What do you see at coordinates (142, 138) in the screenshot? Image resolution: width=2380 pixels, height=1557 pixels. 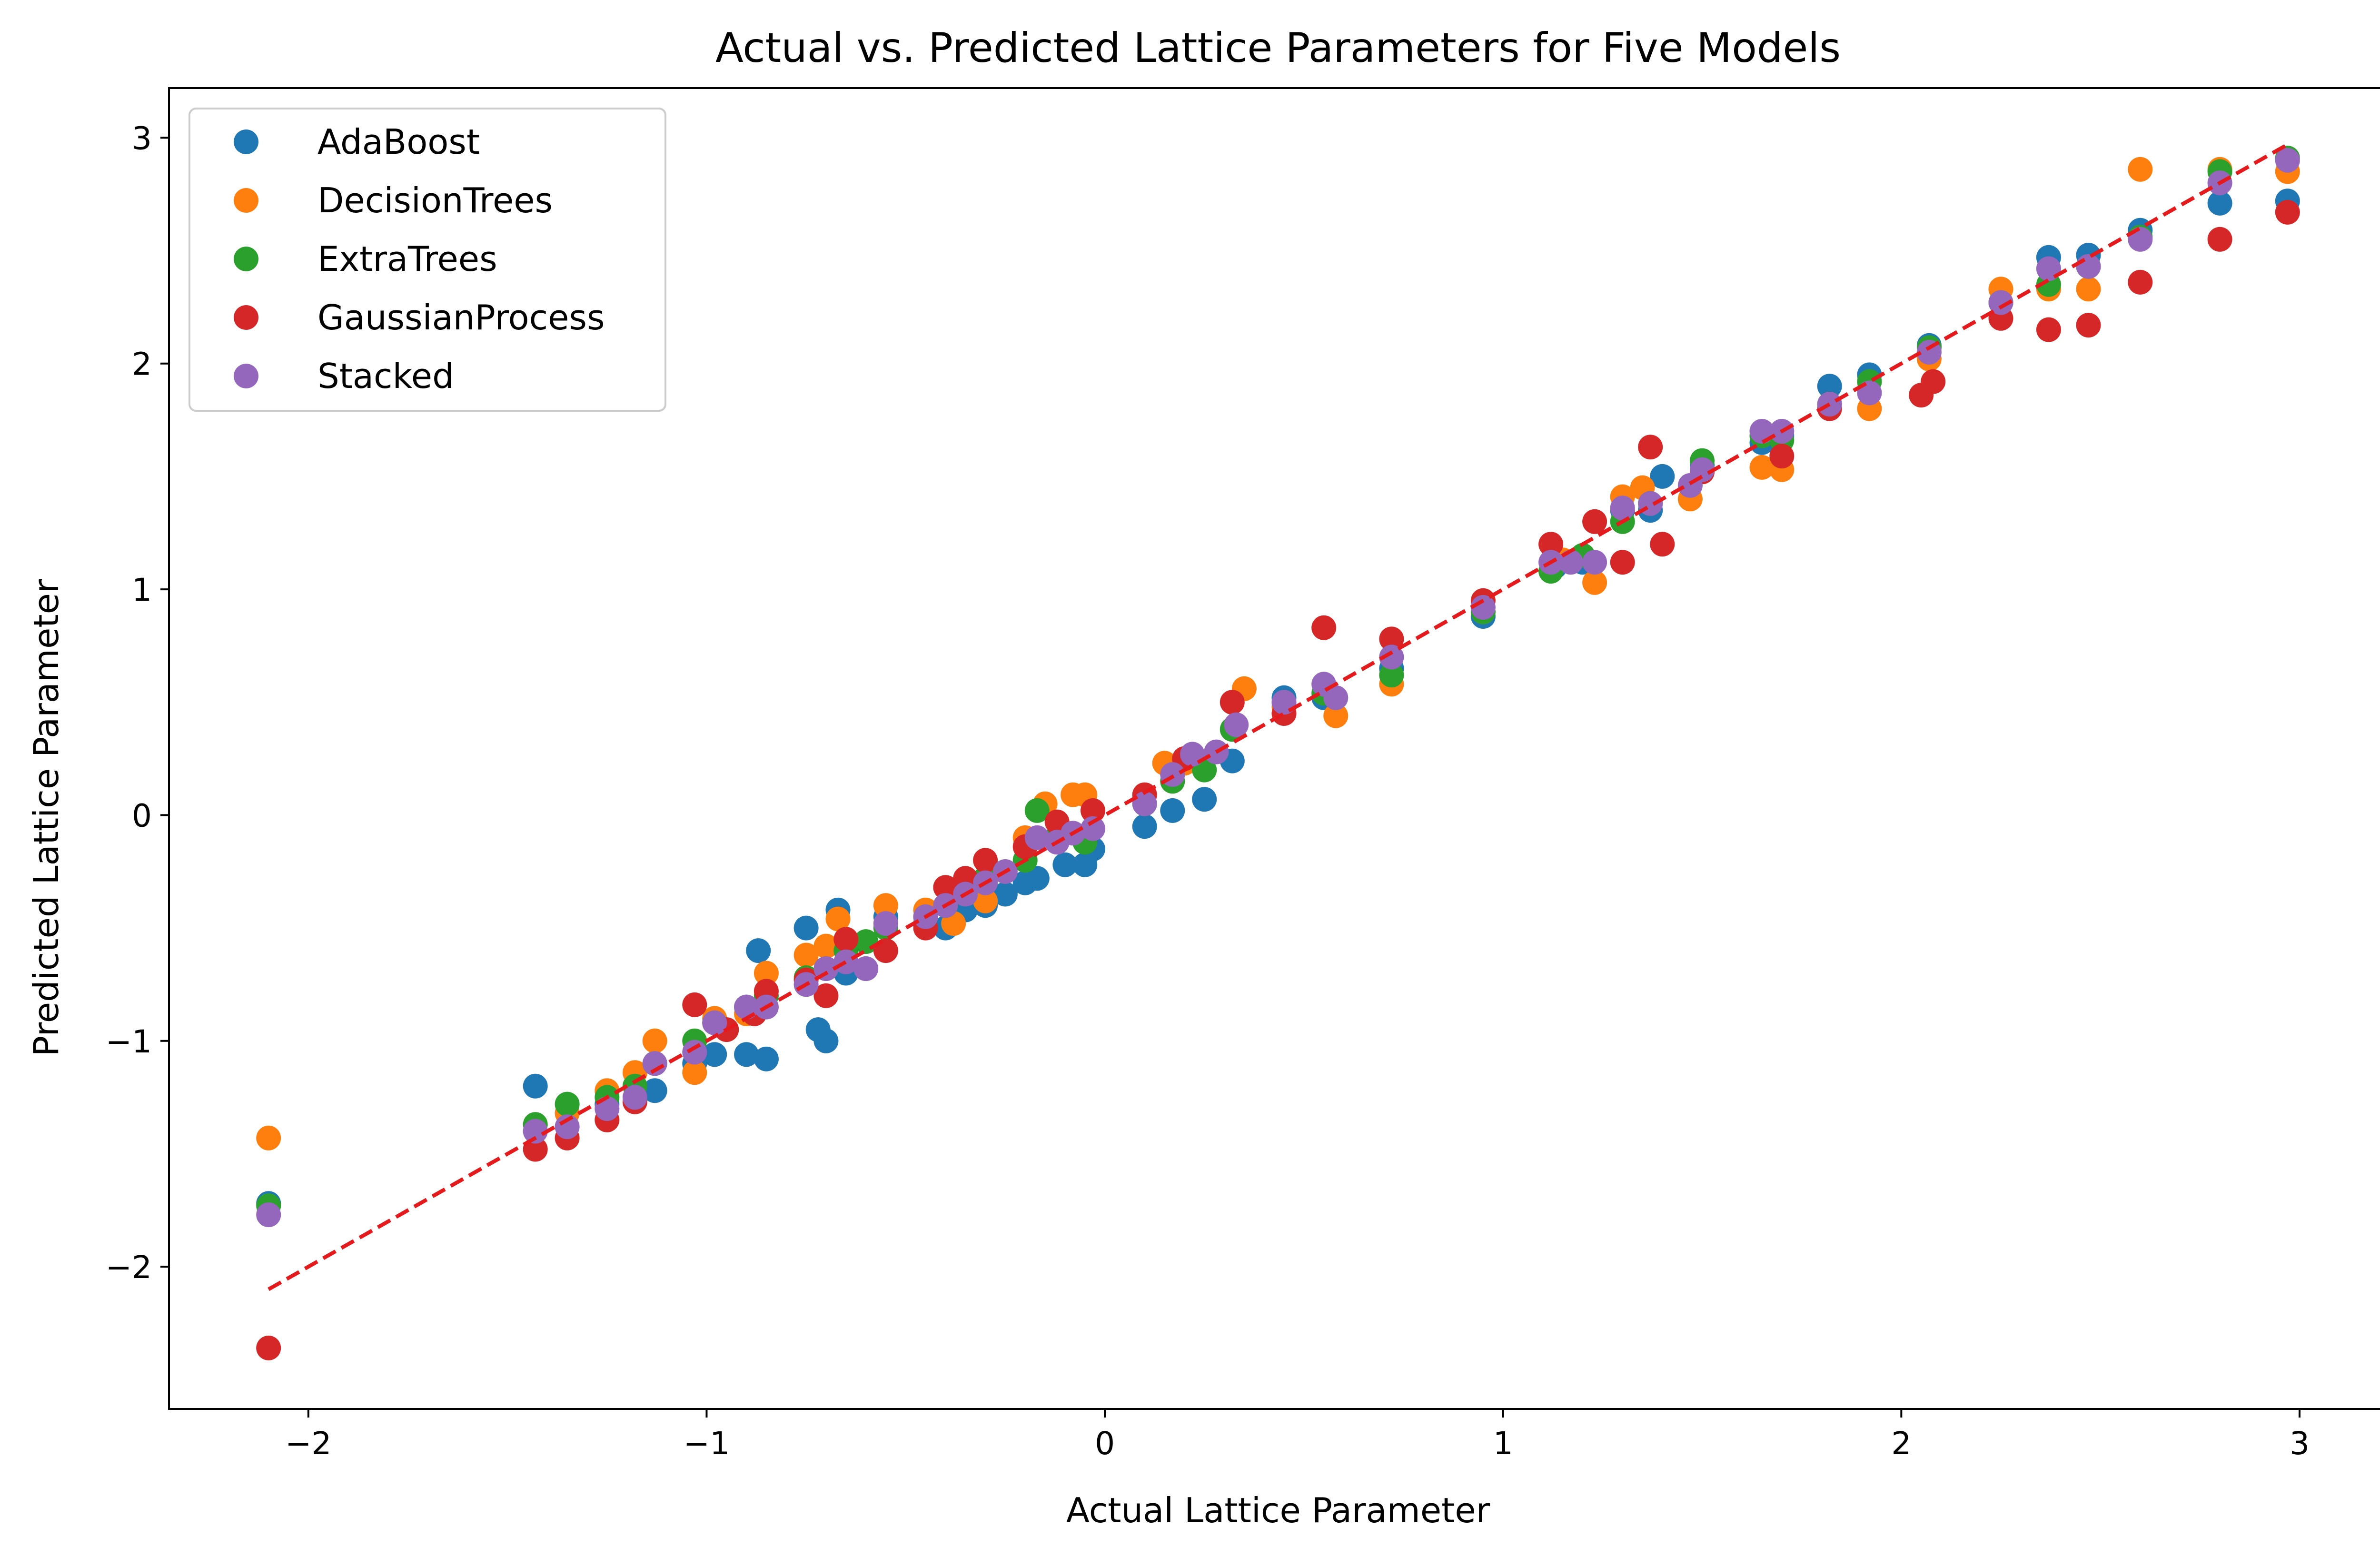 I see `y-tick-label: 3` at bounding box center [142, 138].